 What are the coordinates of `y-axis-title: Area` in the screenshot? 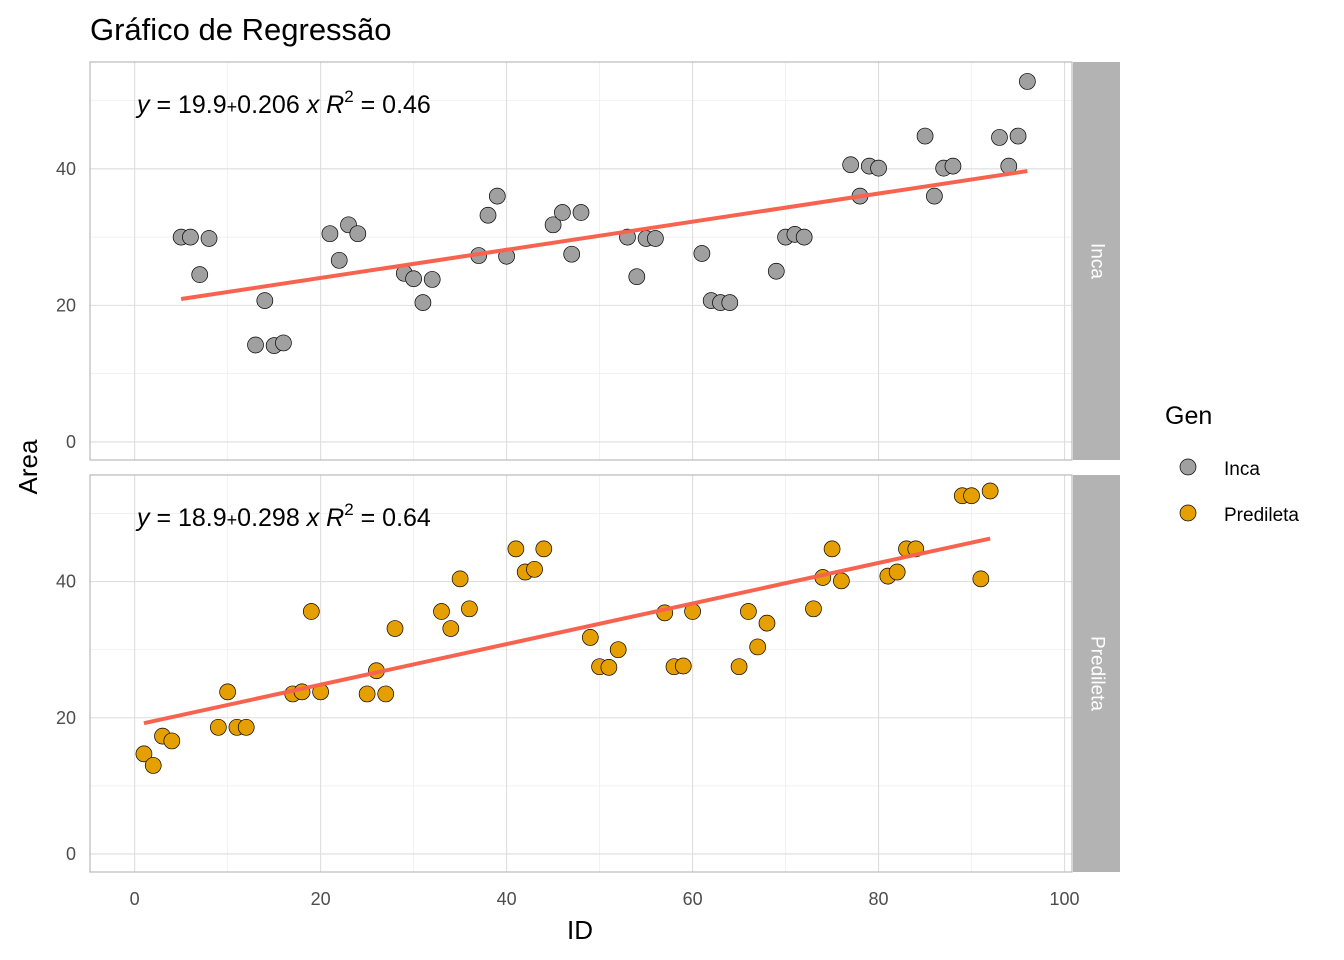 It's located at (28, 466).